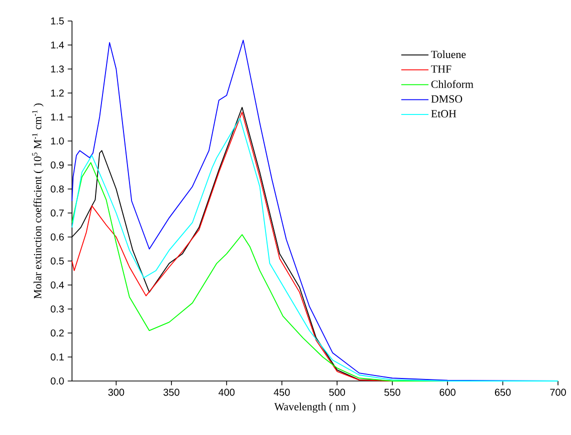 This screenshot has width=571, height=435. Describe the element at coordinates (57, 357) in the screenshot. I see `y-tick-label: 0.1` at that location.